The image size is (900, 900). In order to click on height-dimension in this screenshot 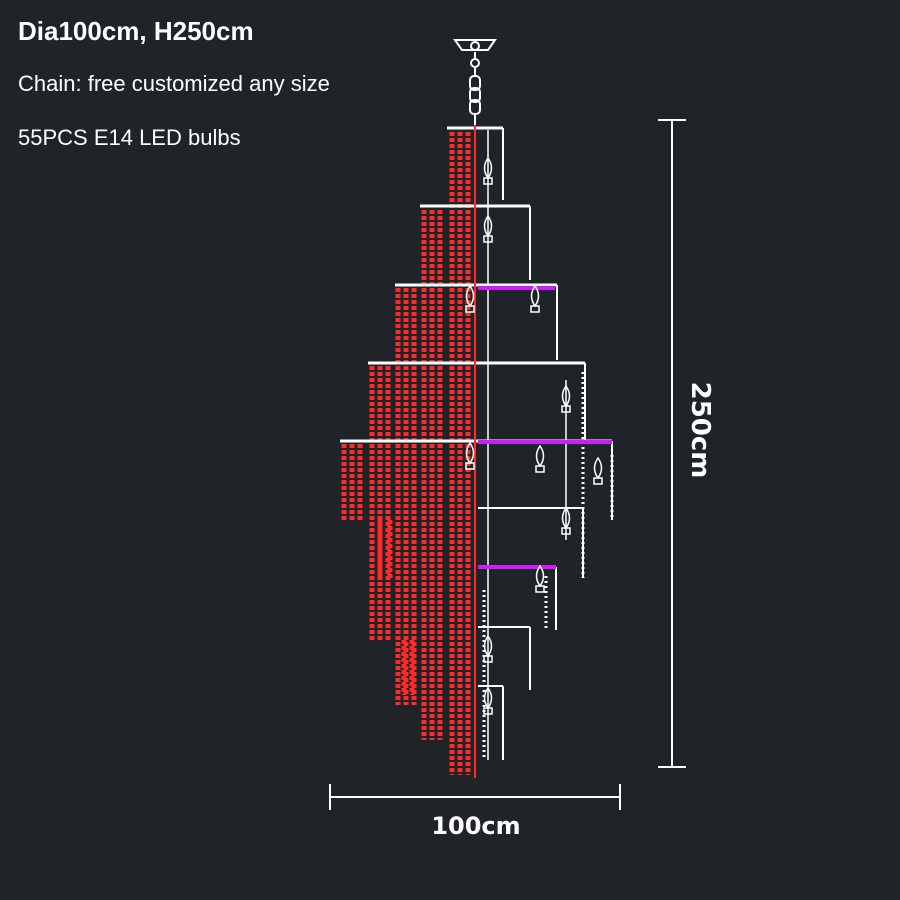, I will do `click(672, 443)`.